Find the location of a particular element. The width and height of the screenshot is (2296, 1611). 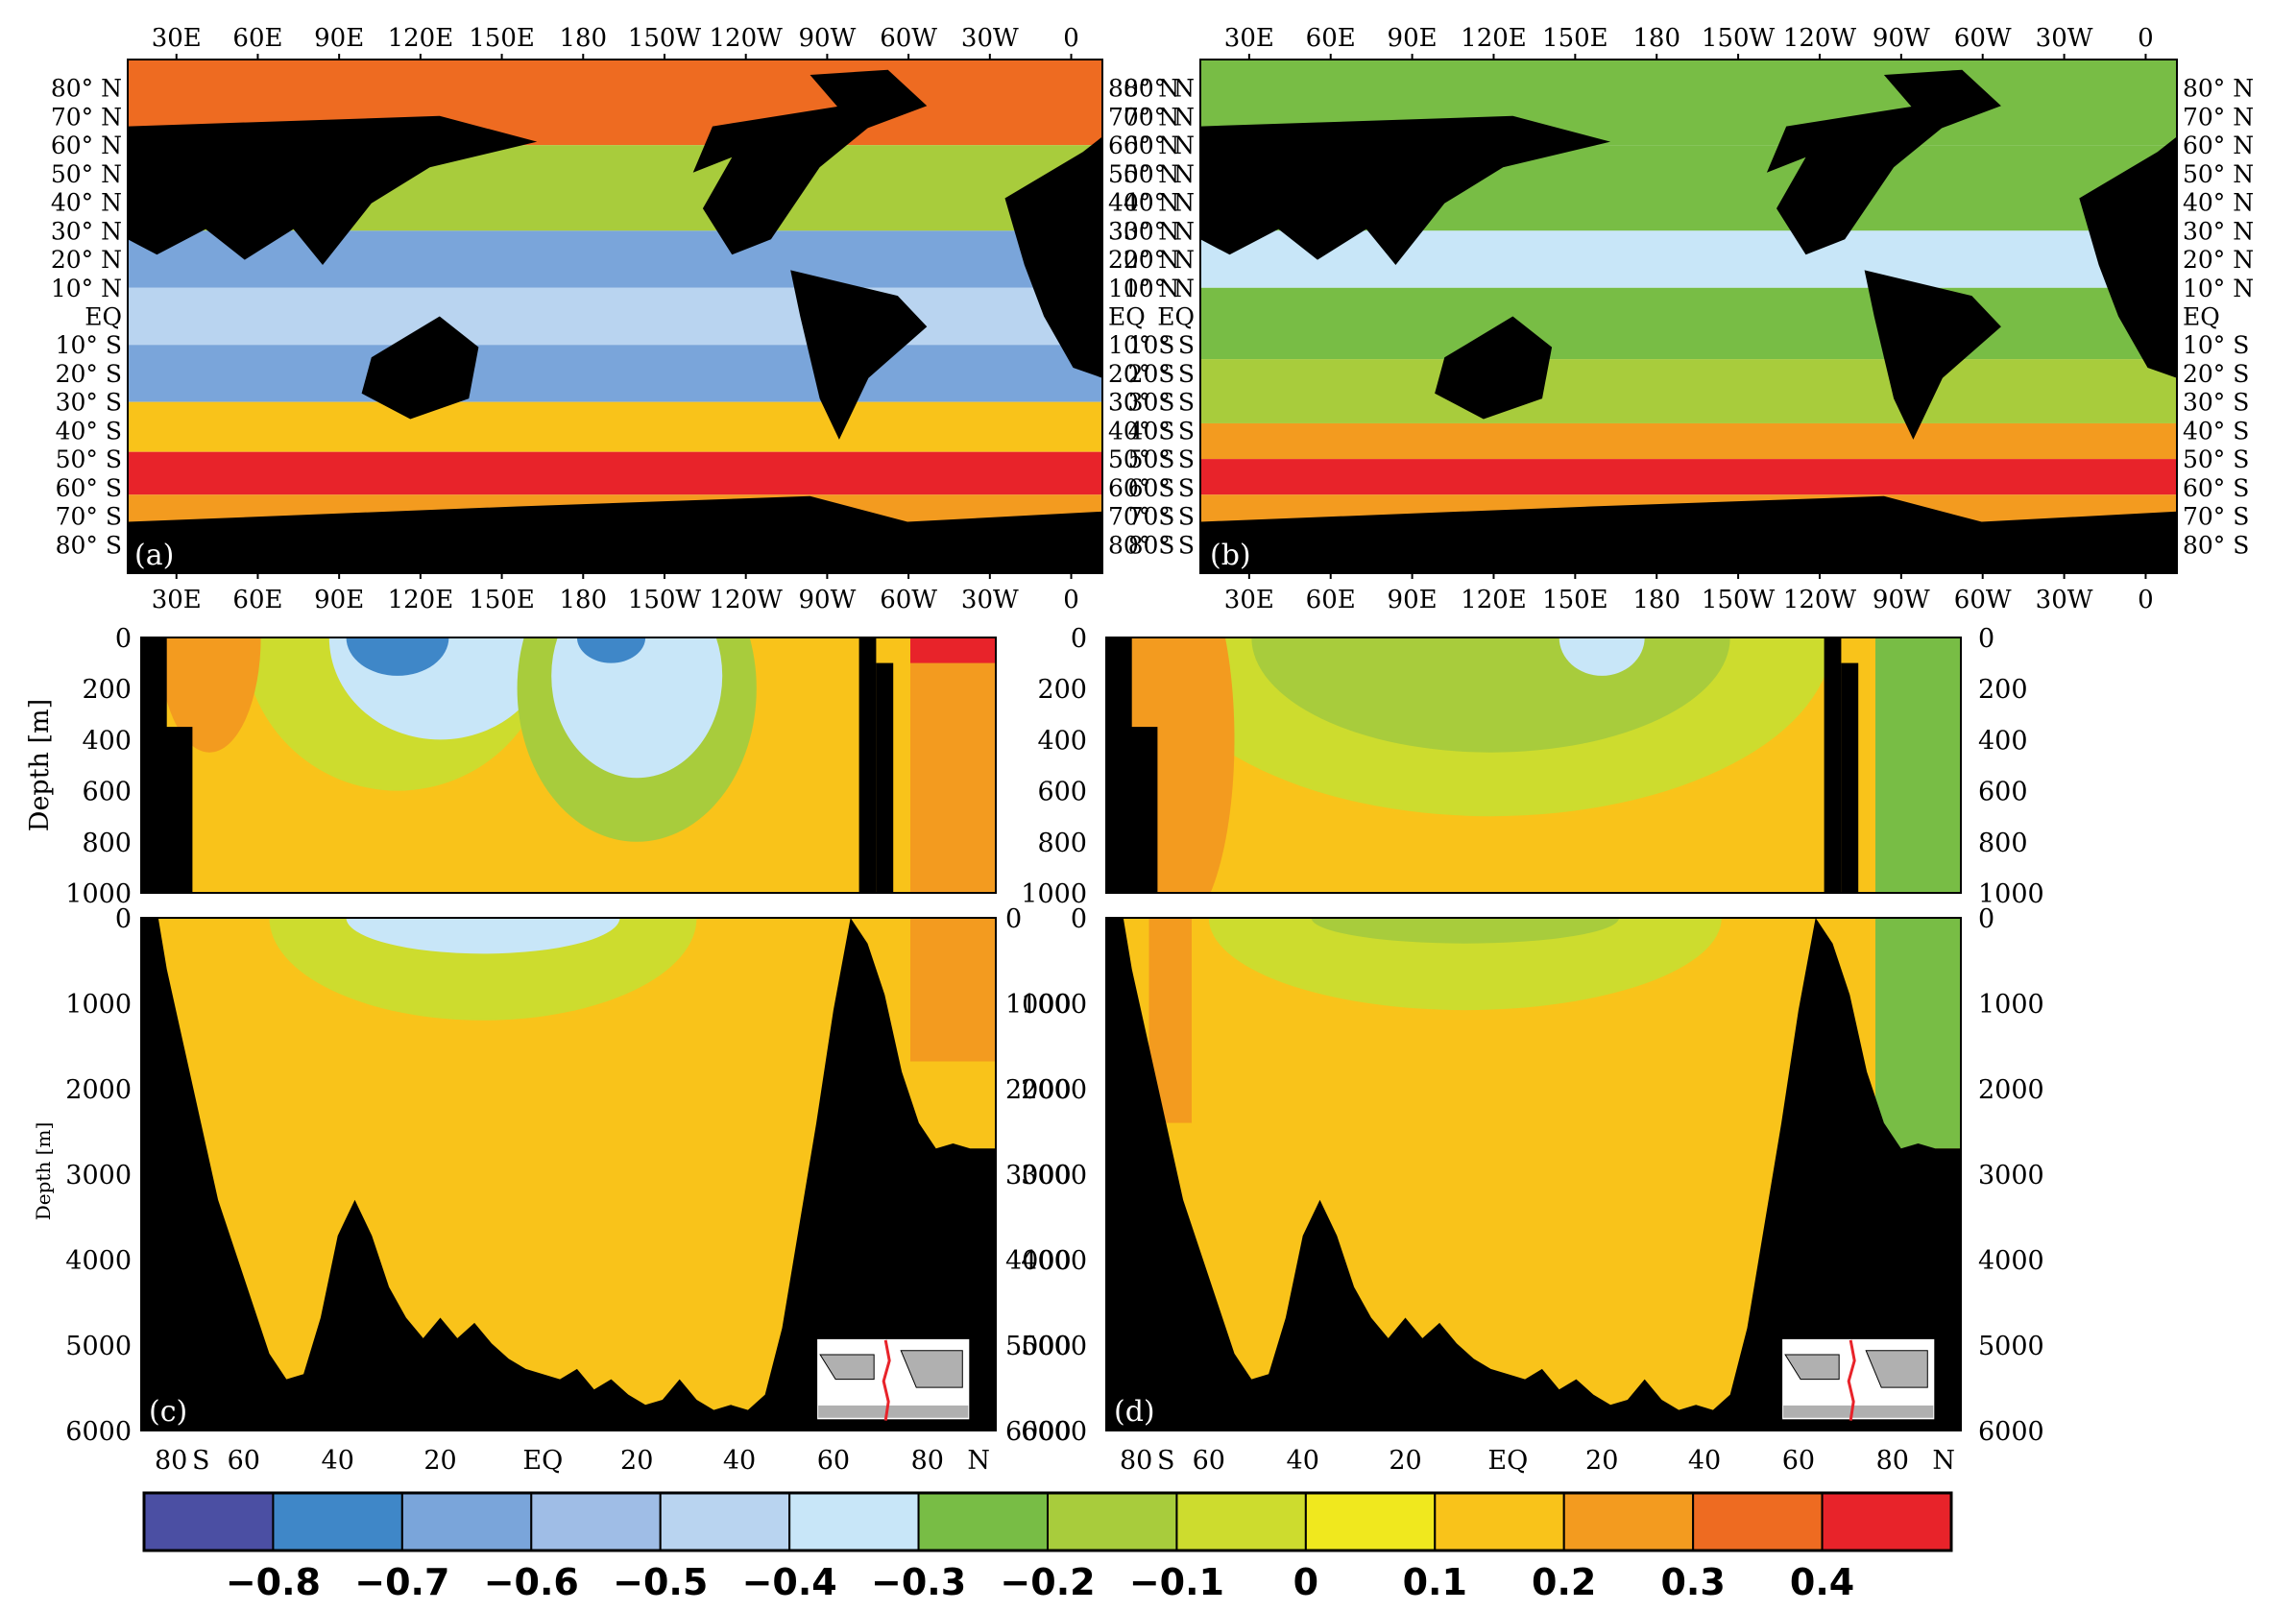

colorbar-tick-label: −0.2 is located at coordinates (1047, 1582).